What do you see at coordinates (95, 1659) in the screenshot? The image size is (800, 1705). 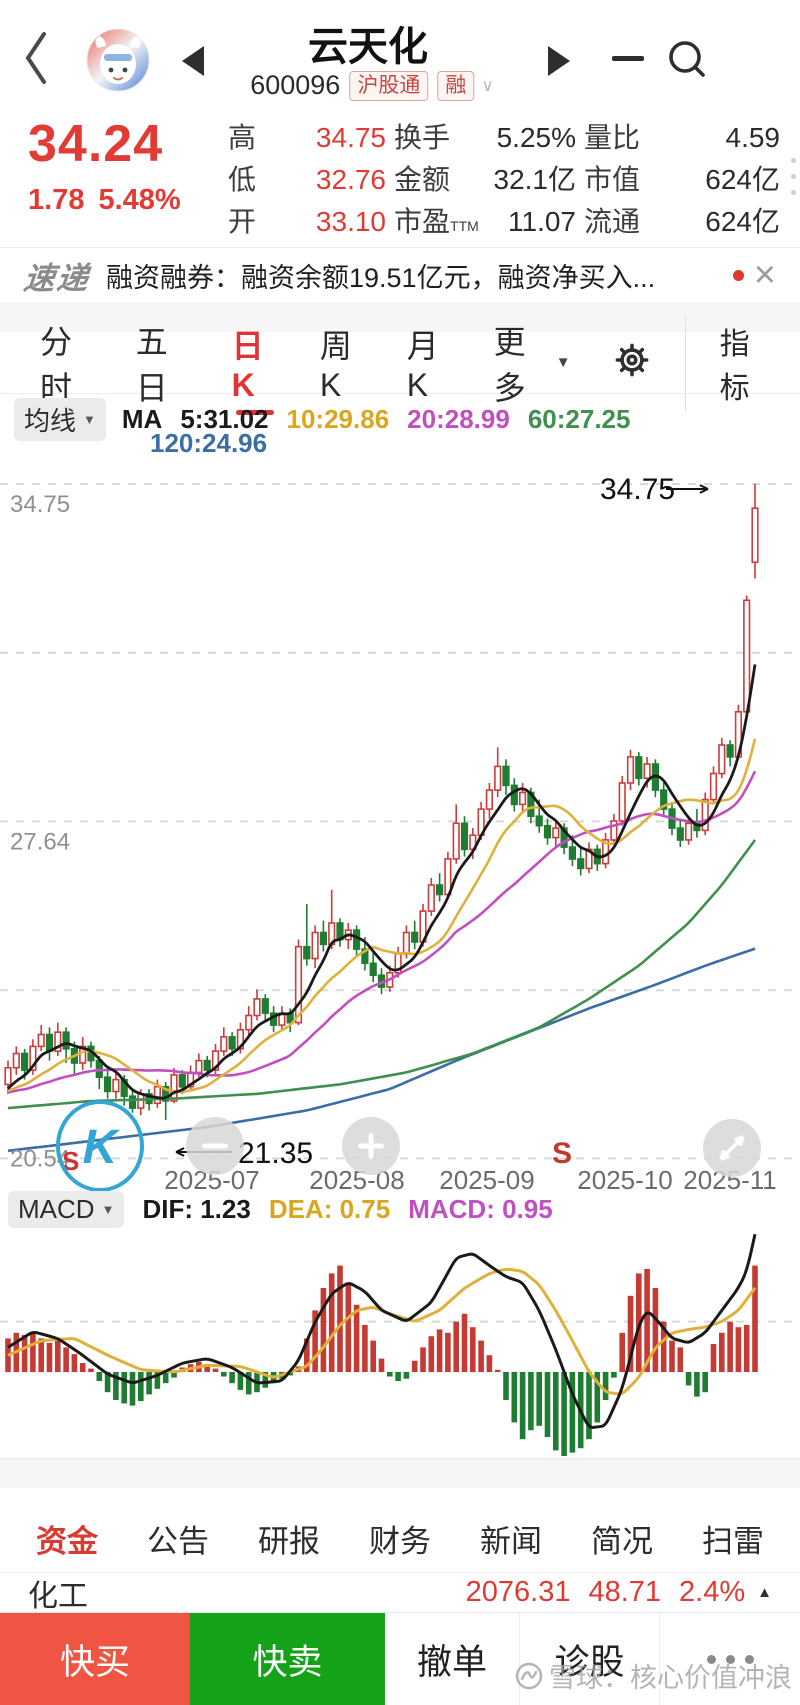 I see `quick-buy-button: 快买` at bounding box center [95, 1659].